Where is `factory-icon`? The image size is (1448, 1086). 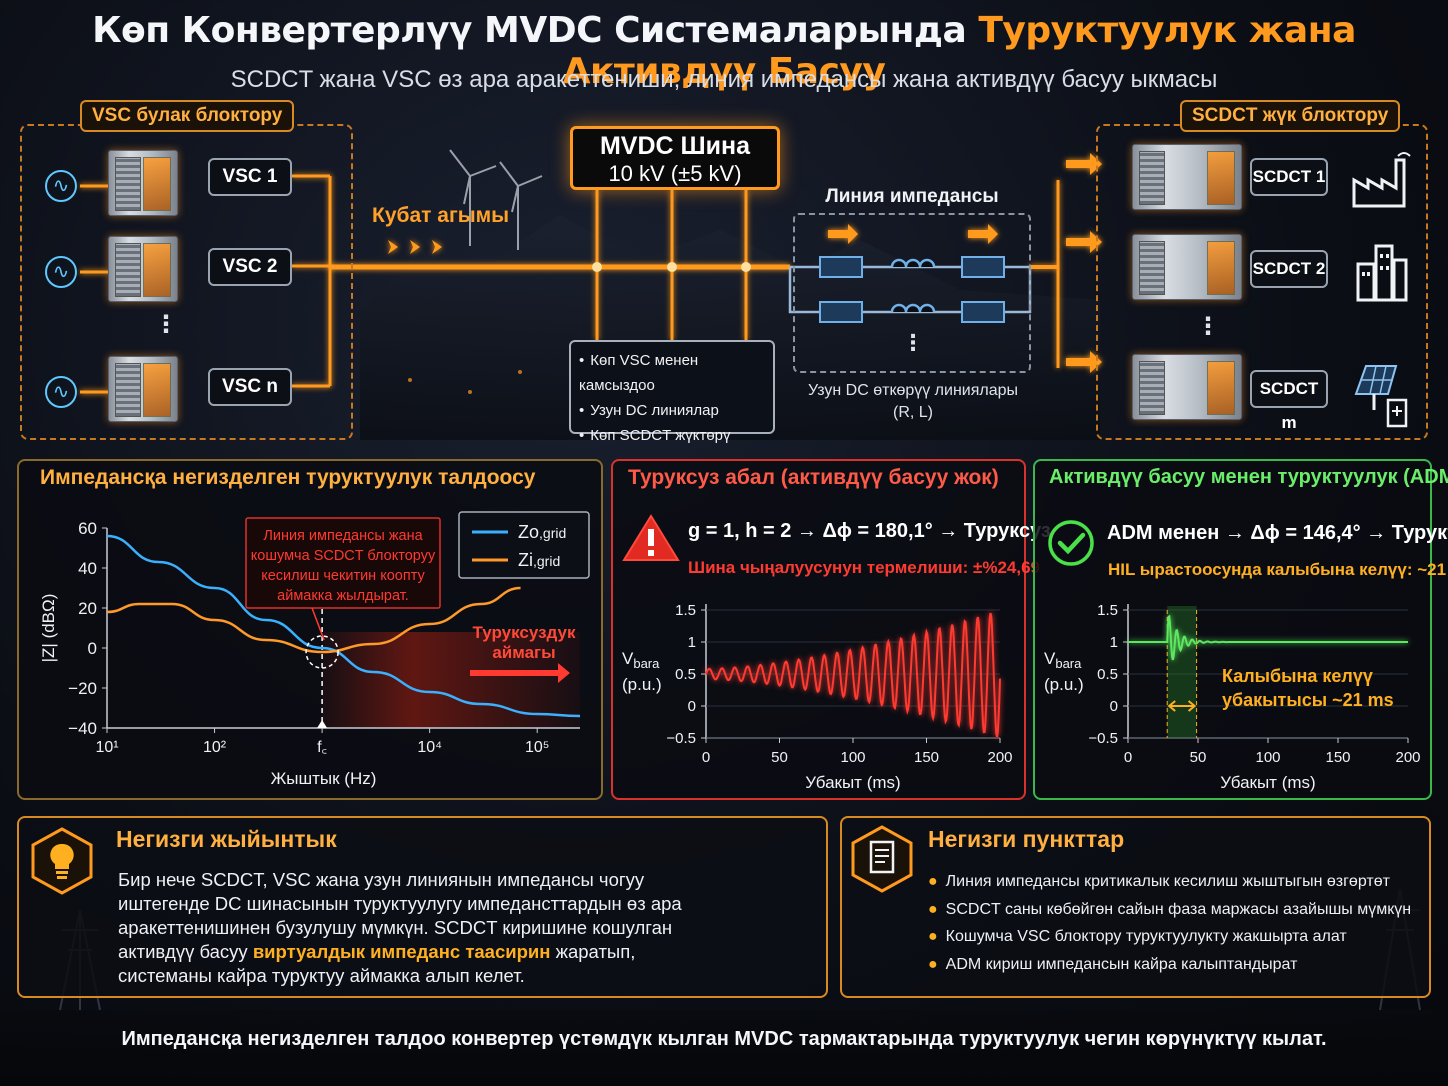
factory-icon is located at coordinates (1381, 180).